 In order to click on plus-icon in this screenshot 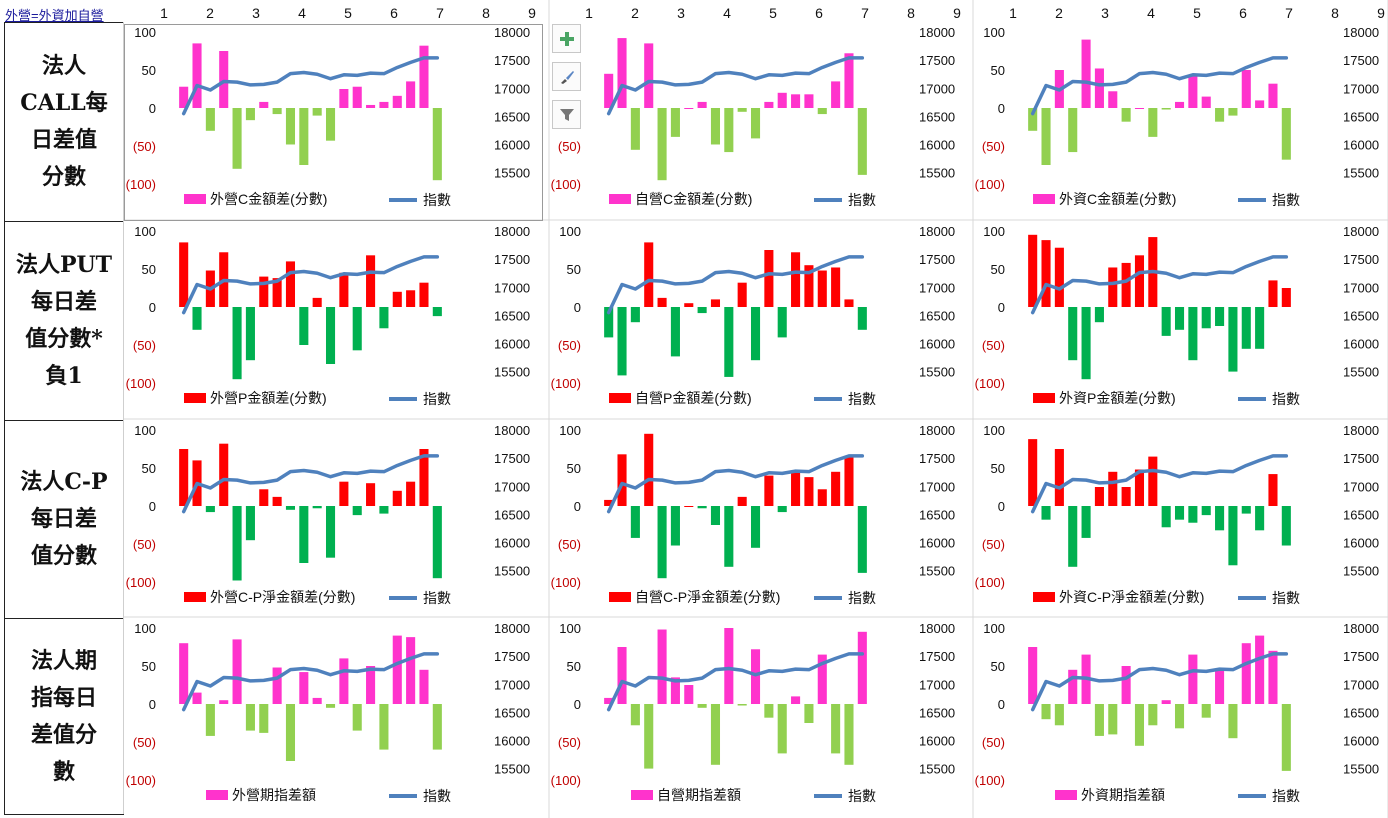, I will do `click(566, 38)`.